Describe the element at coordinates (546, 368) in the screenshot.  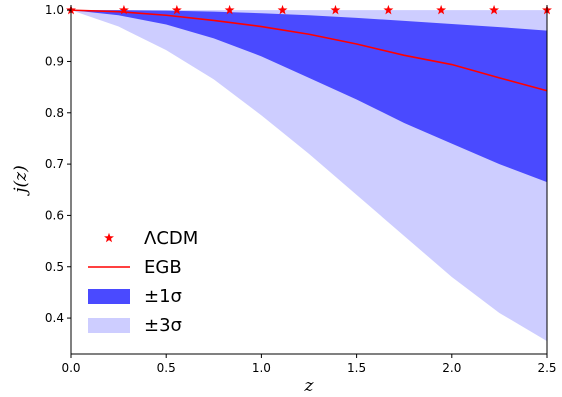
I see `x-tick-label: 2.5` at that location.